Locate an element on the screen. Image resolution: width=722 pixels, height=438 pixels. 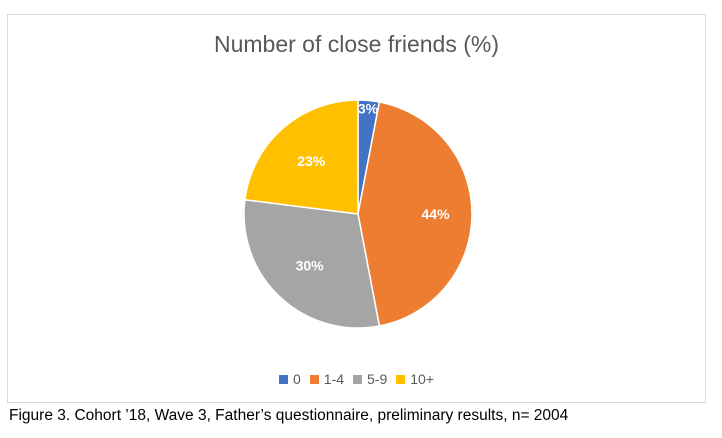
data-label-5-9: 30% is located at coordinates (310, 266).